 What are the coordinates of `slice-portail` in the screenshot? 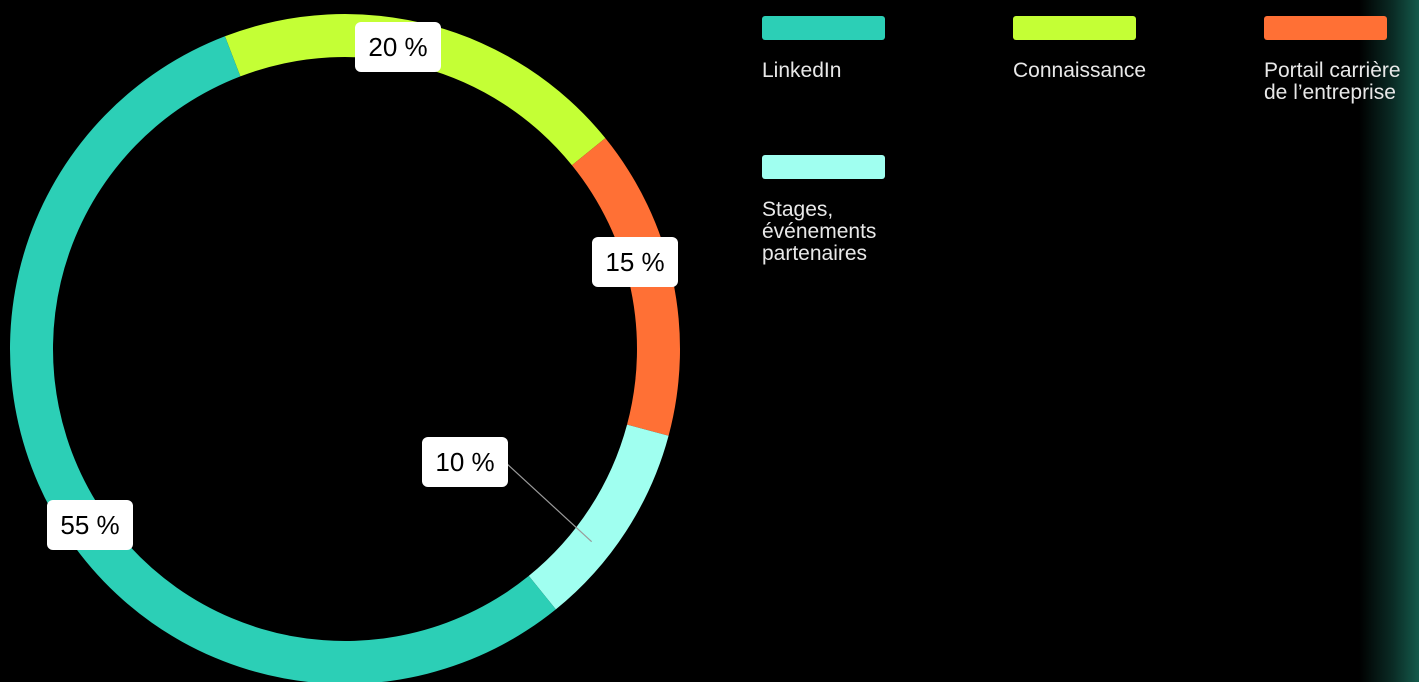 It's located at (625, 287).